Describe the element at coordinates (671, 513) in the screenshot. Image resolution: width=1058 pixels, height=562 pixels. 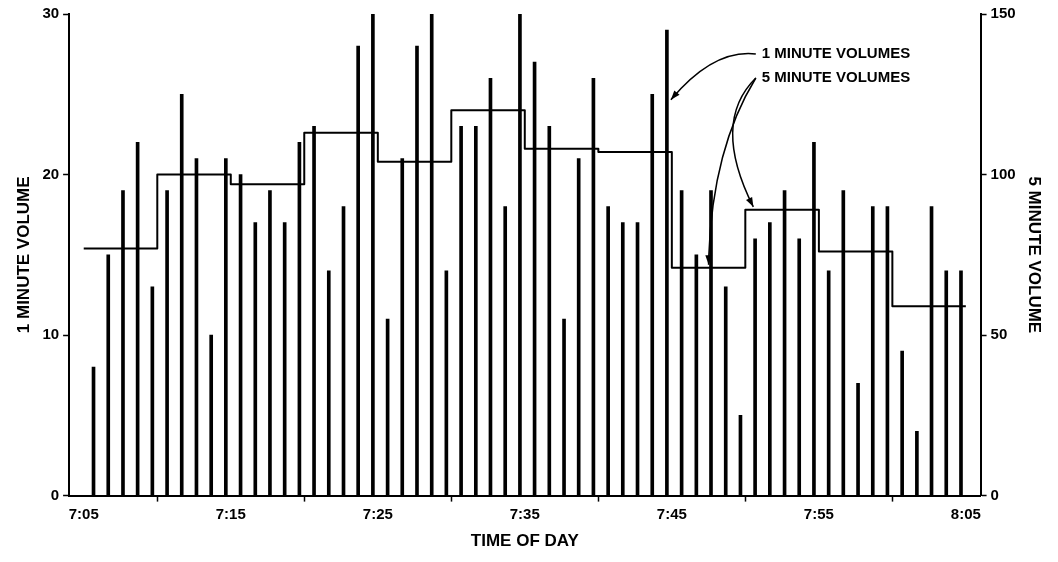
I see `x-tick-label: 7:45` at that location.